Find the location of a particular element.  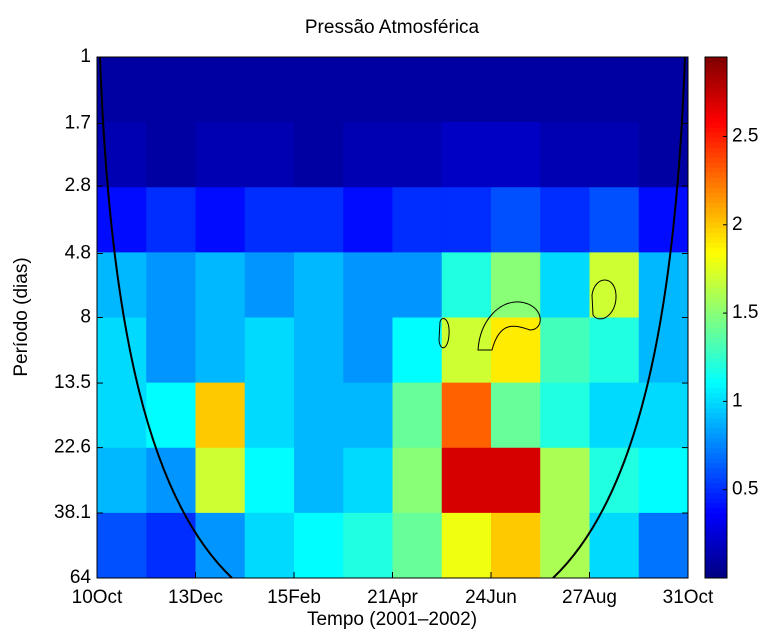

y-tick-label: 13.5 is located at coordinates (72, 382).